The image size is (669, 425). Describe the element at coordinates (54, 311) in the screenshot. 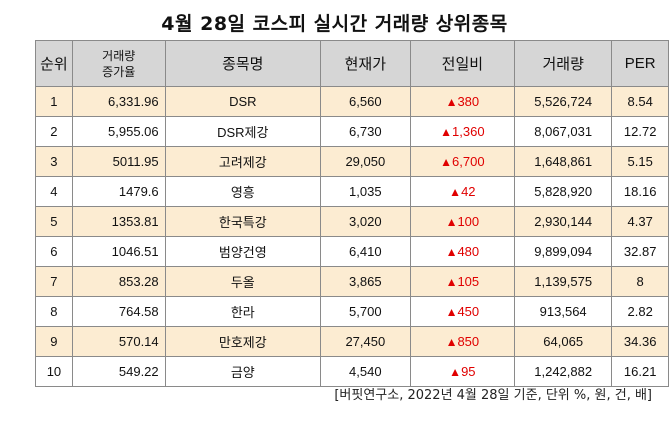

I see `cell-rank: 8` at that location.